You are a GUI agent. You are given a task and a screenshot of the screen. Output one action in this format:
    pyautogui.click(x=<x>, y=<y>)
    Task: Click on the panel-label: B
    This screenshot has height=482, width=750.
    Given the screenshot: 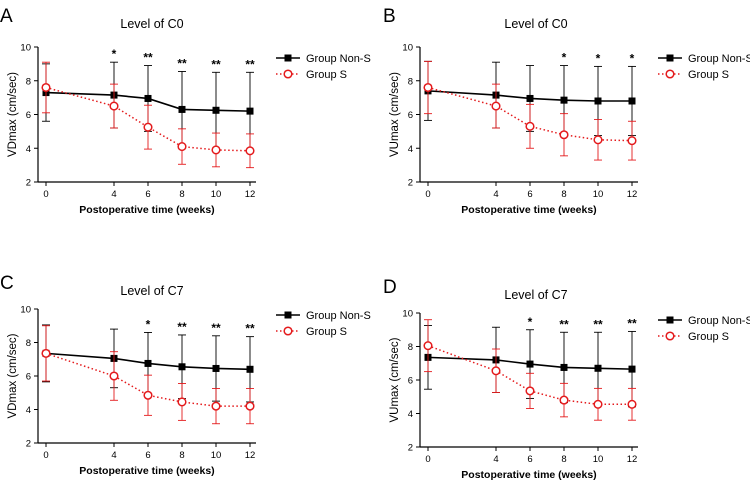 What is the action you would take?
    pyautogui.click(x=389, y=16)
    